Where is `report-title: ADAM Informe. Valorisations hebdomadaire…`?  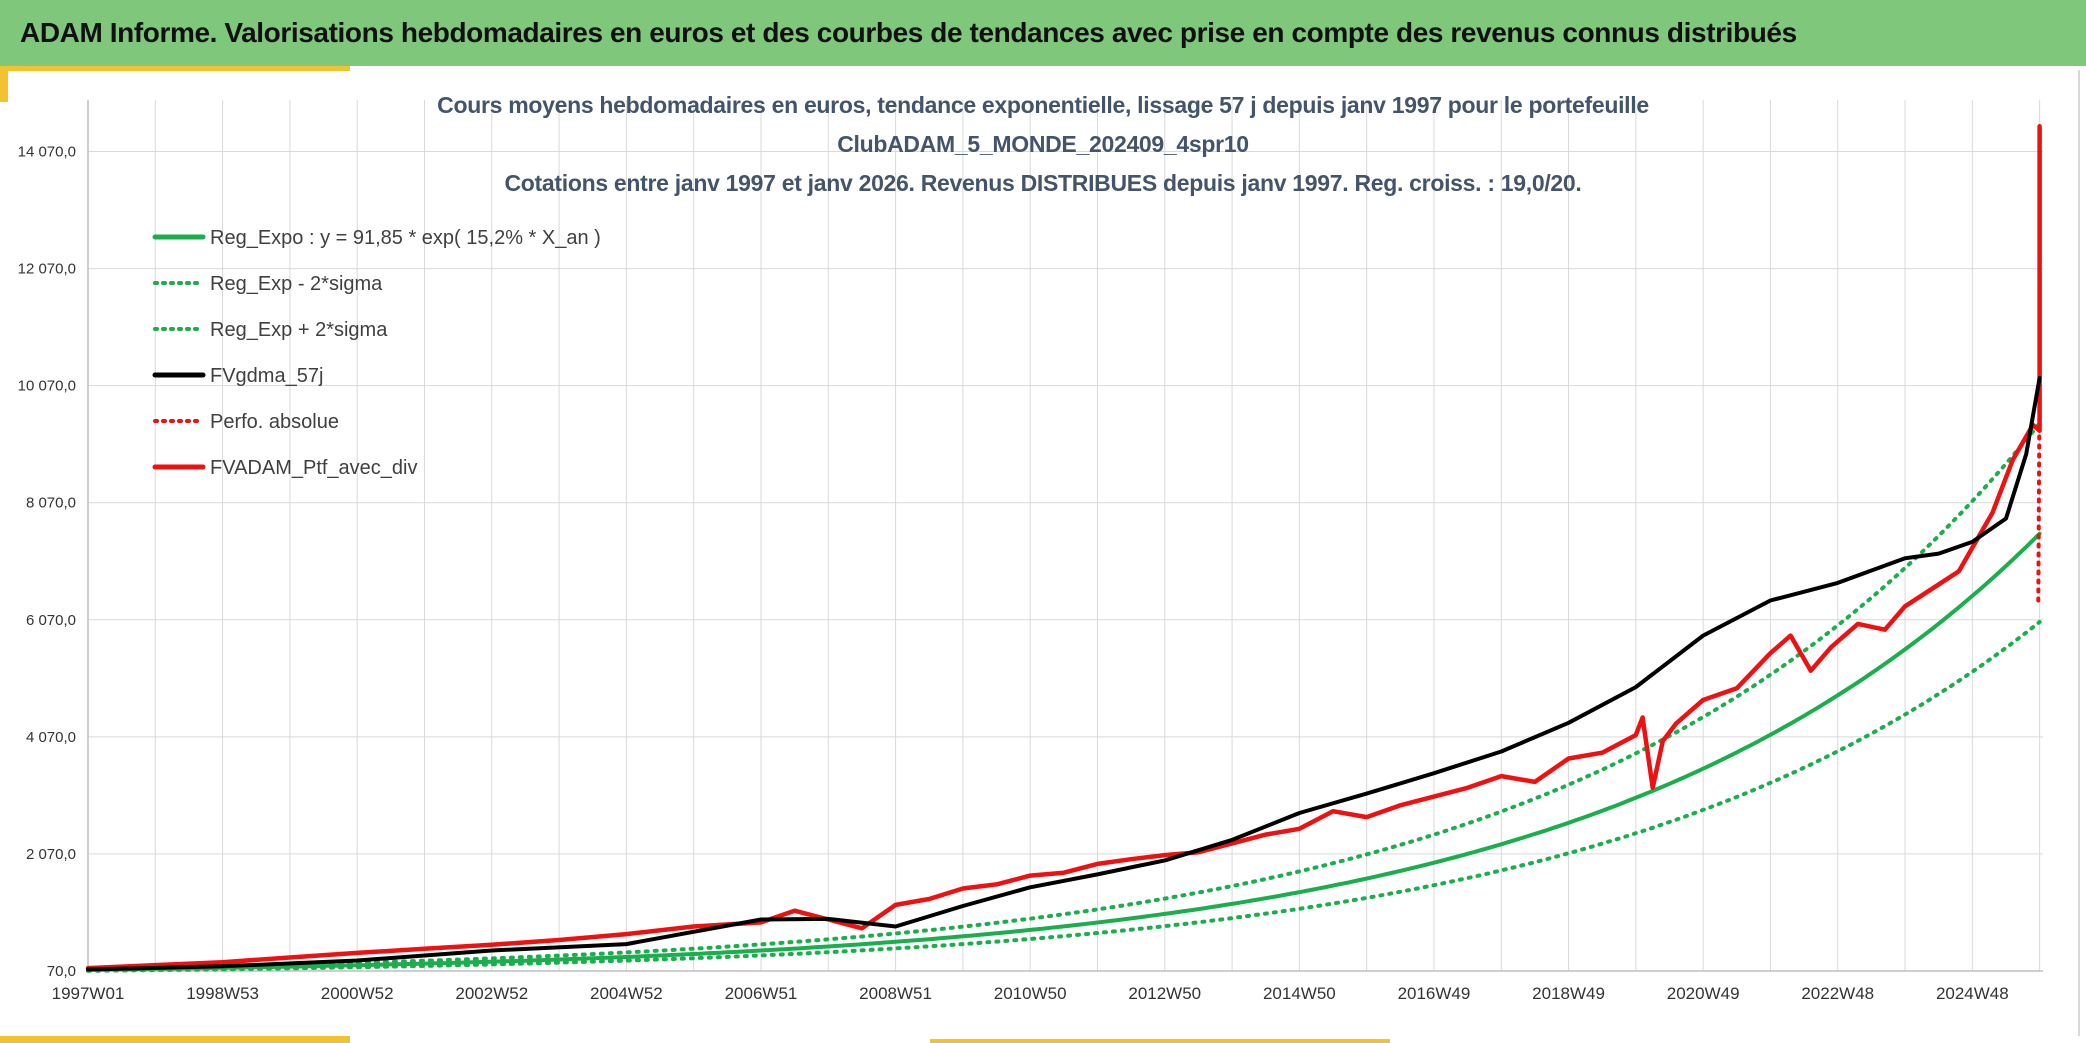 report-title: ADAM Informe. Valorisations hebdomadaire… is located at coordinates (908, 32).